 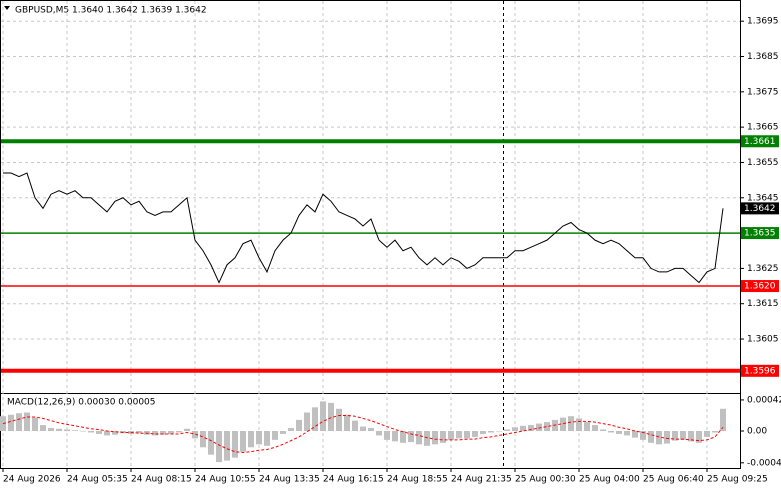 What do you see at coordinates (764, 463) in the screenshot?
I see `y-tick-label: -0.00043` at bounding box center [764, 463].